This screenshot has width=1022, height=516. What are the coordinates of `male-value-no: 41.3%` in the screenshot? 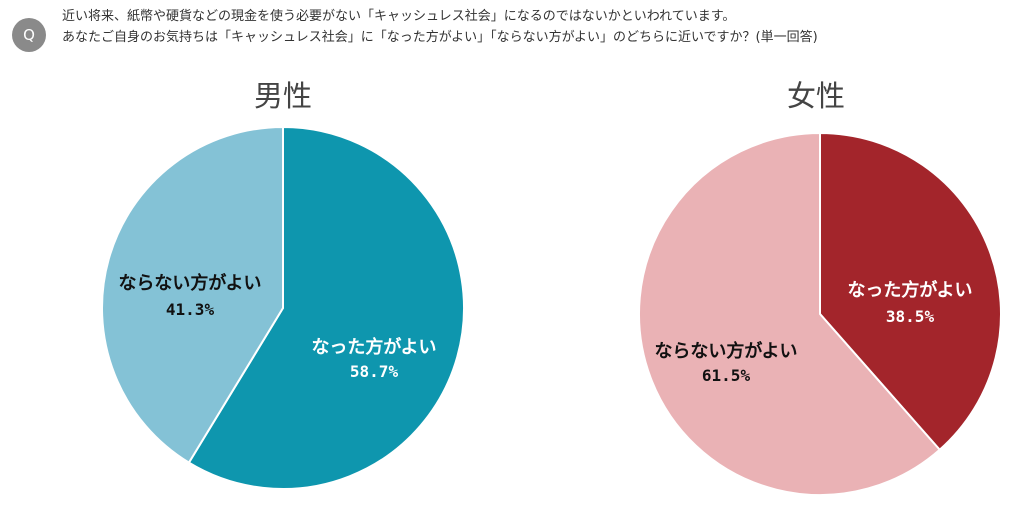 It's located at (190, 309).